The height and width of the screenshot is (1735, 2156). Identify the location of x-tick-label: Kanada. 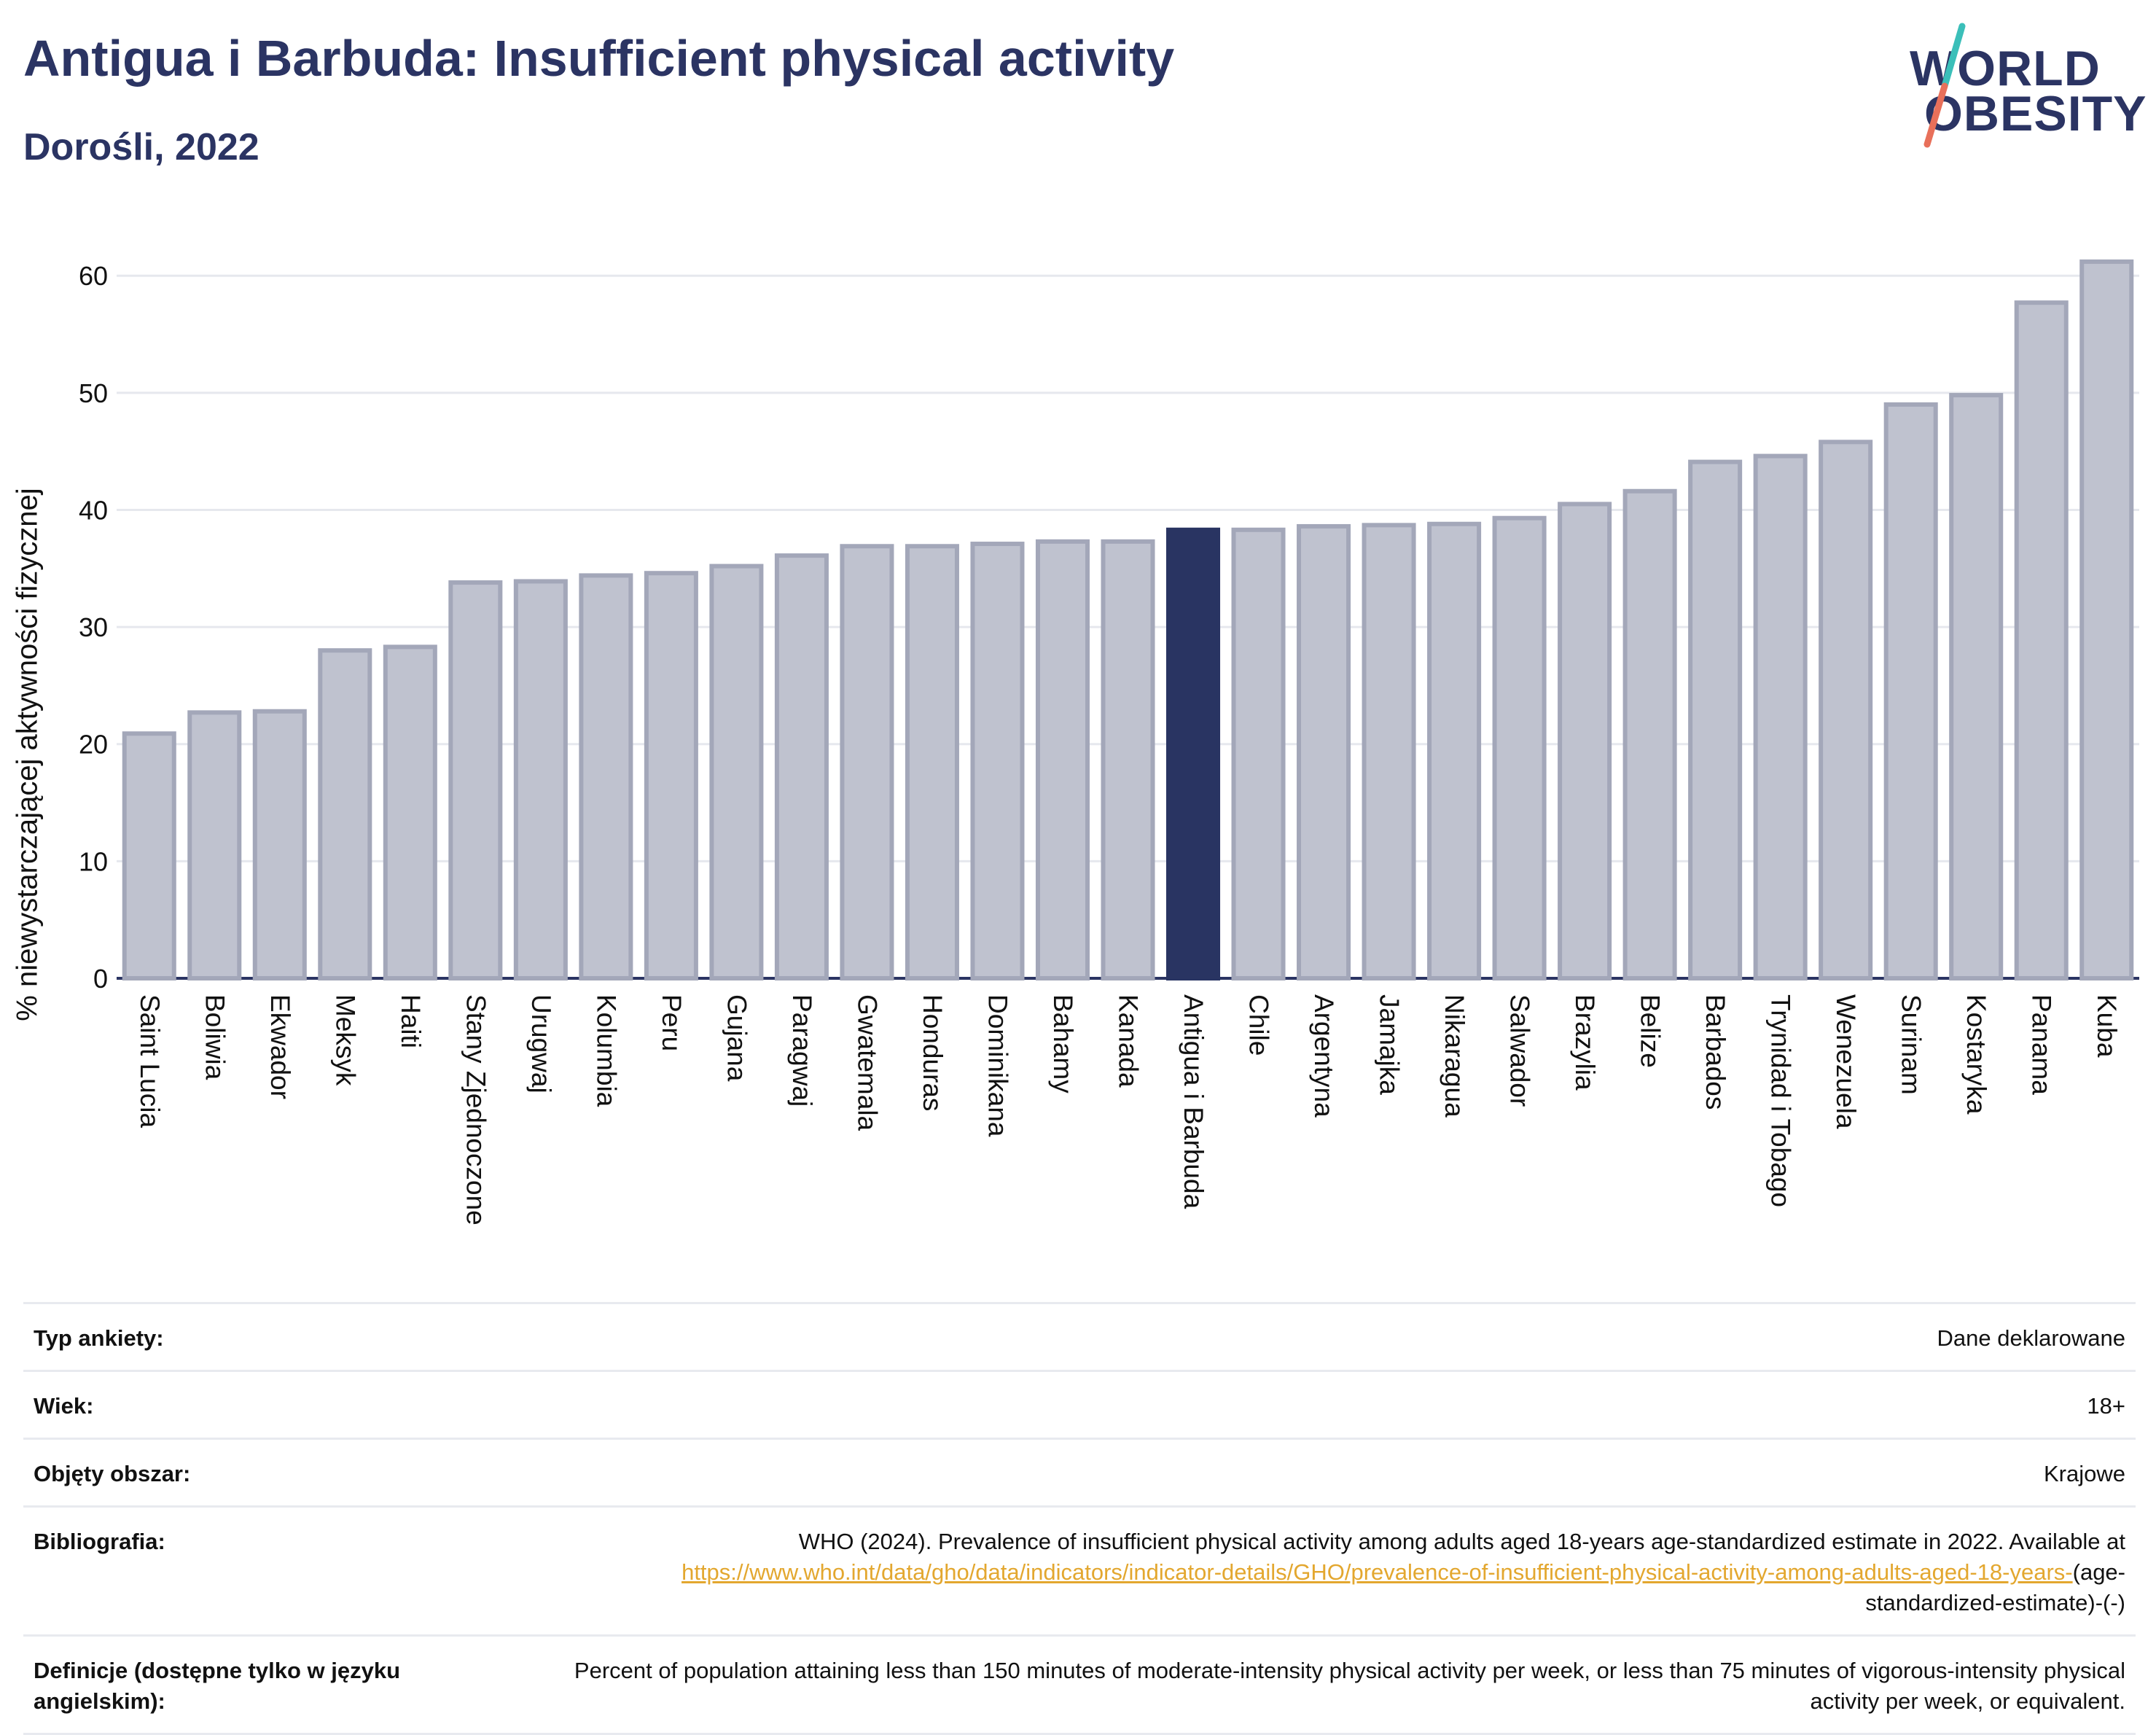
(1129, 1041).